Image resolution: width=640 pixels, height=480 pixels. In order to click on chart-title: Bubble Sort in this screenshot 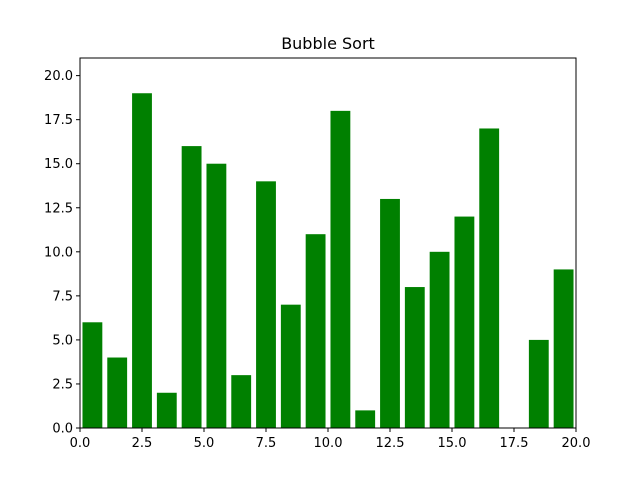, I will do `click(328, 43)`.